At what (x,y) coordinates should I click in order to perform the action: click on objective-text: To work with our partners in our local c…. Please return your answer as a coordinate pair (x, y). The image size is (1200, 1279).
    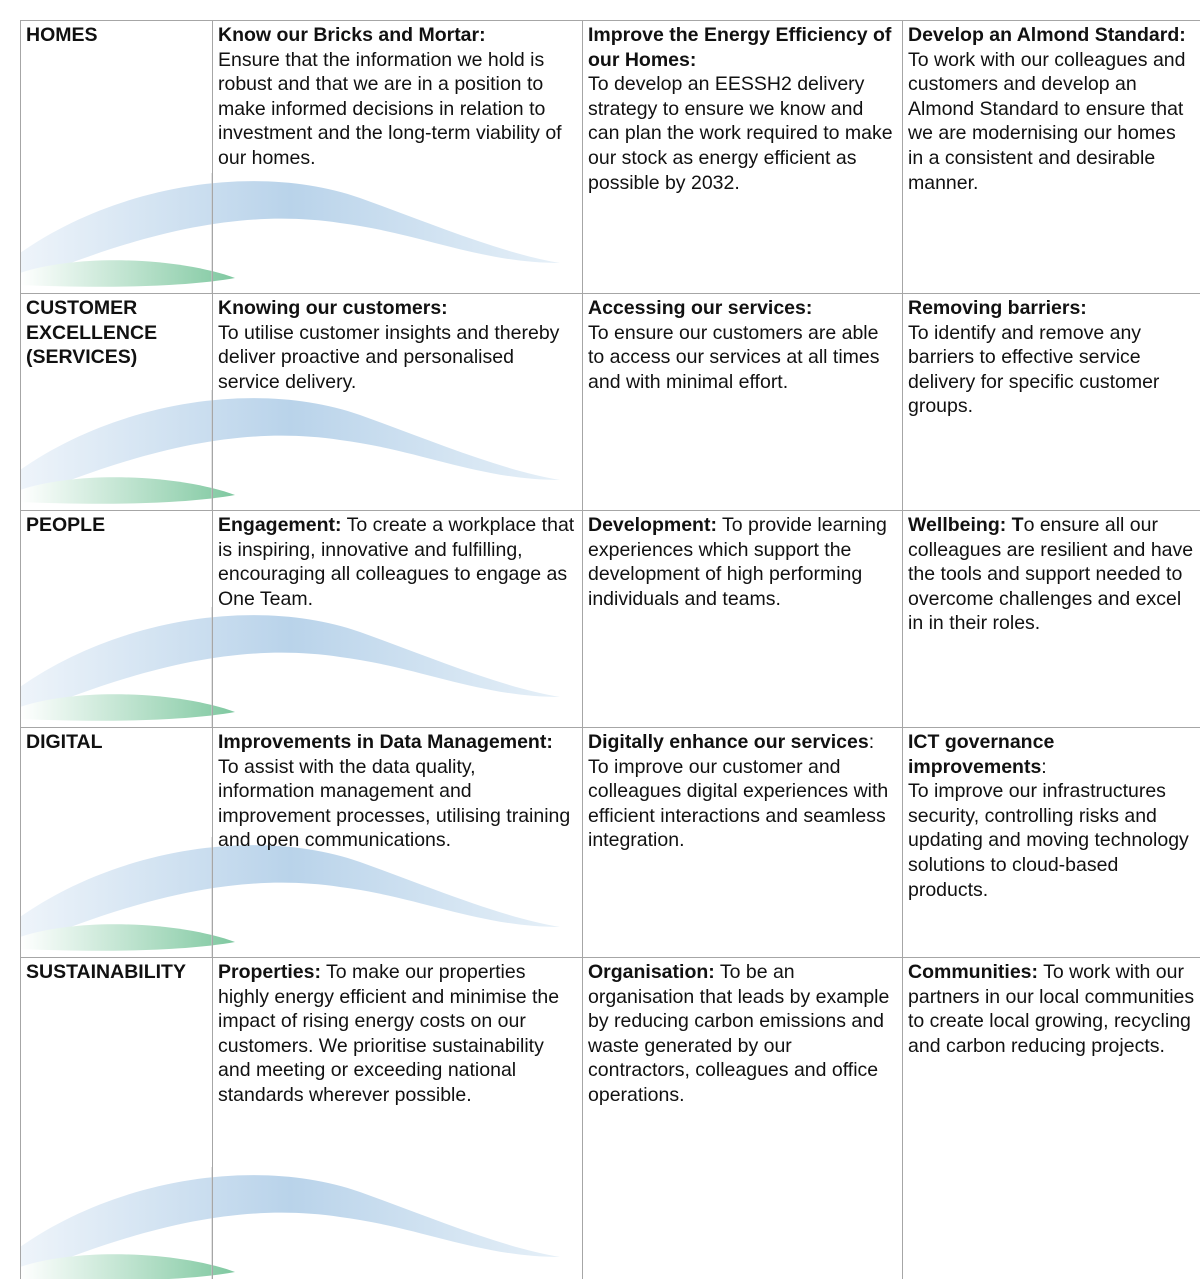
    Looking at the image, I should click on (1051, 1009).